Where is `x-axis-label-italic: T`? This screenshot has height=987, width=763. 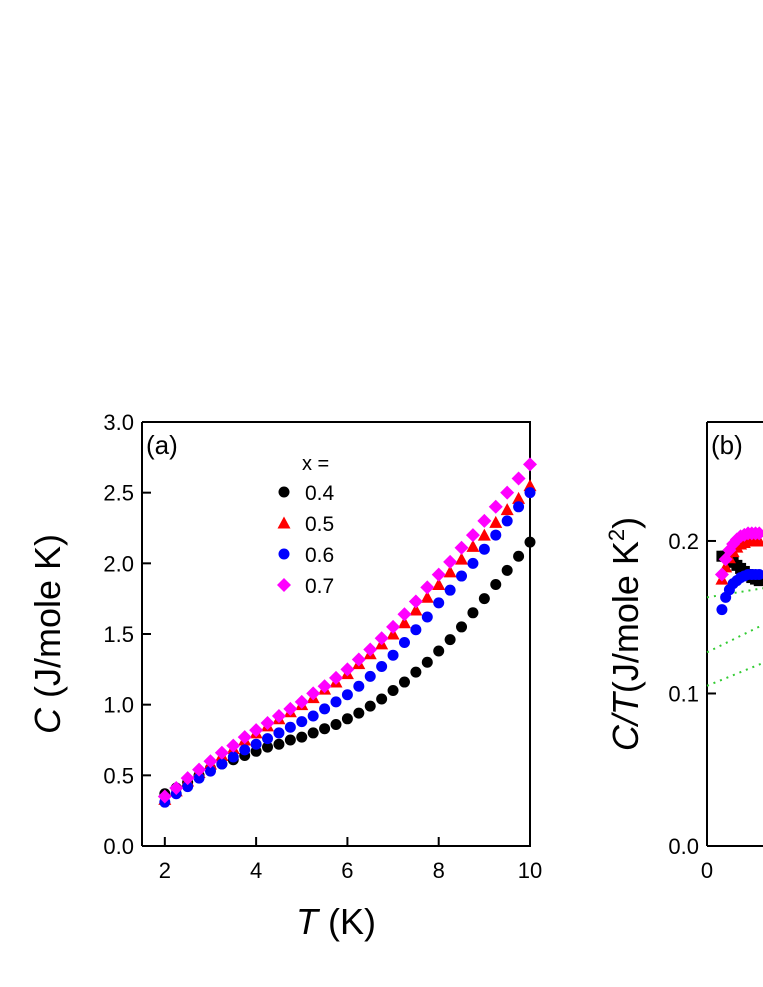
x-axis-label-italic: T is located at coordinates (308, 921).